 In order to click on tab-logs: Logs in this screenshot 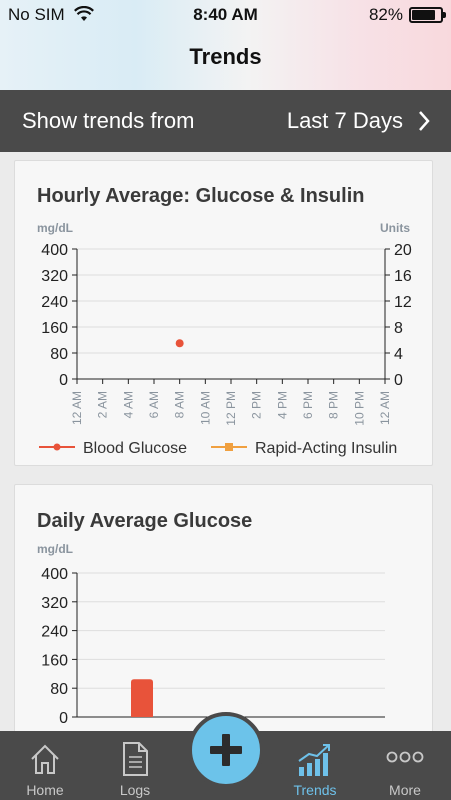, I will do `click(135, 765)`.